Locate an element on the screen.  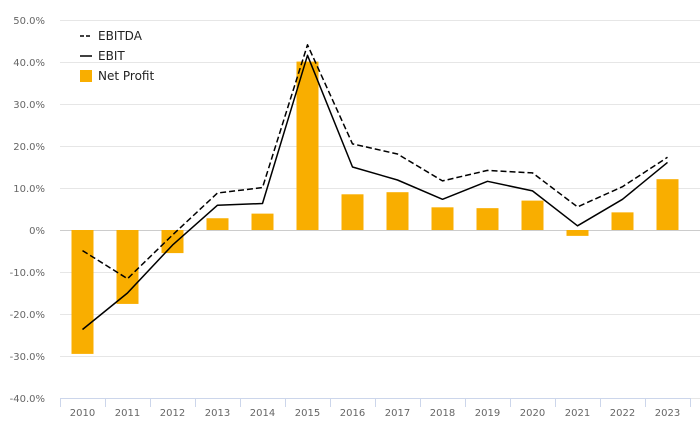
x-tick-label: 2019 is located at coordinates (487, 413).